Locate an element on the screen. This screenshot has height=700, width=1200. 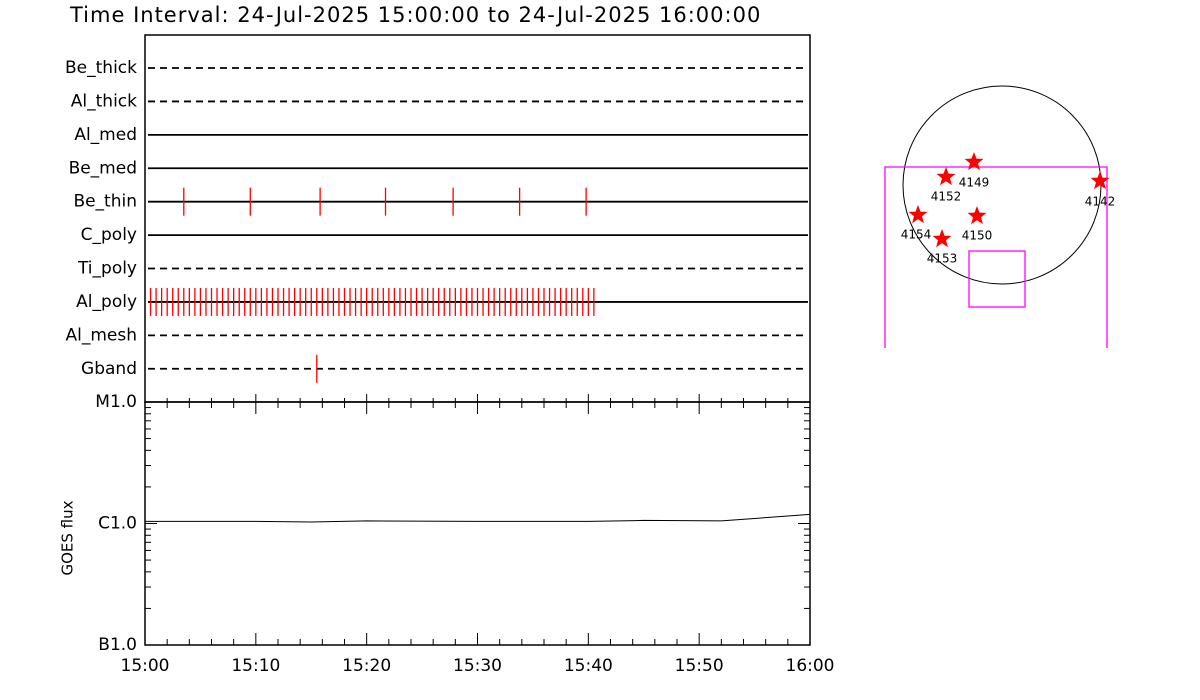
row-label: Gband is located at coordinates (109, 369).